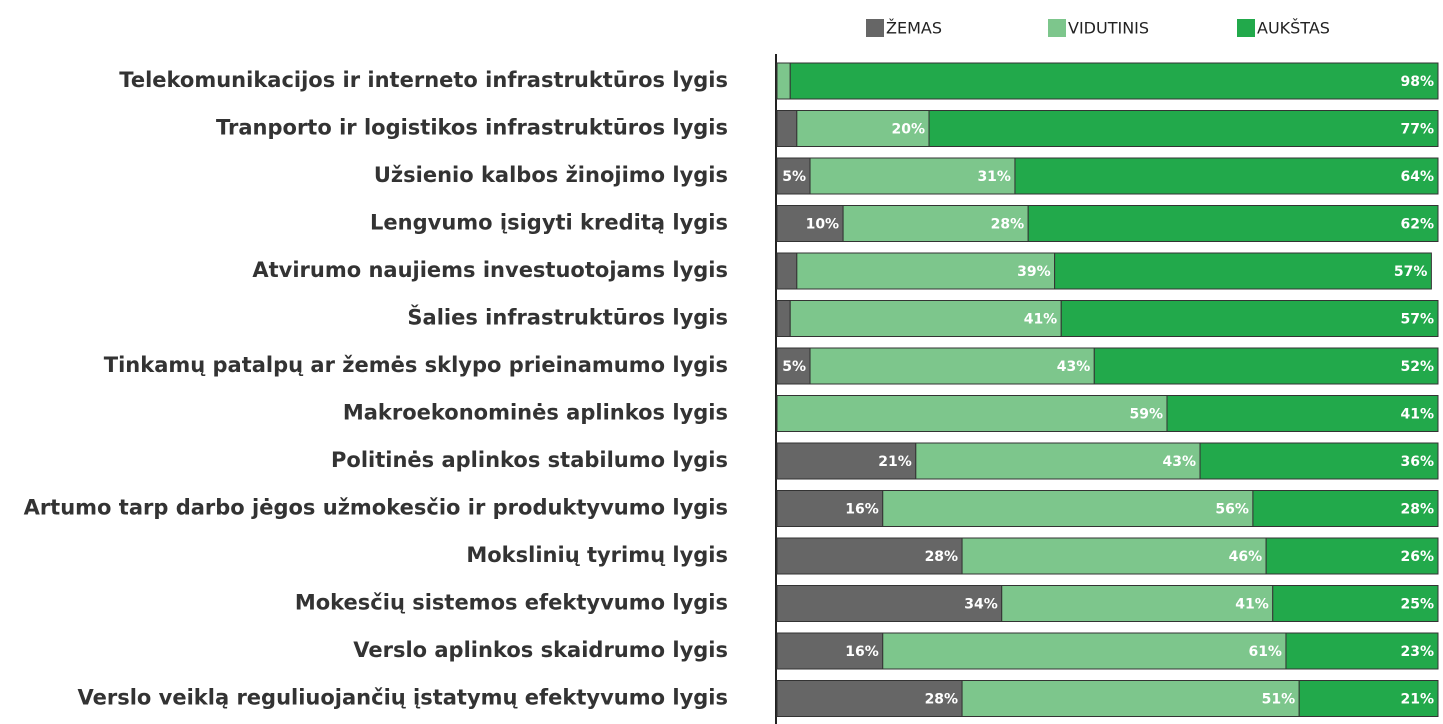  I want to click on data-label: 59%, so click(1146, 415).